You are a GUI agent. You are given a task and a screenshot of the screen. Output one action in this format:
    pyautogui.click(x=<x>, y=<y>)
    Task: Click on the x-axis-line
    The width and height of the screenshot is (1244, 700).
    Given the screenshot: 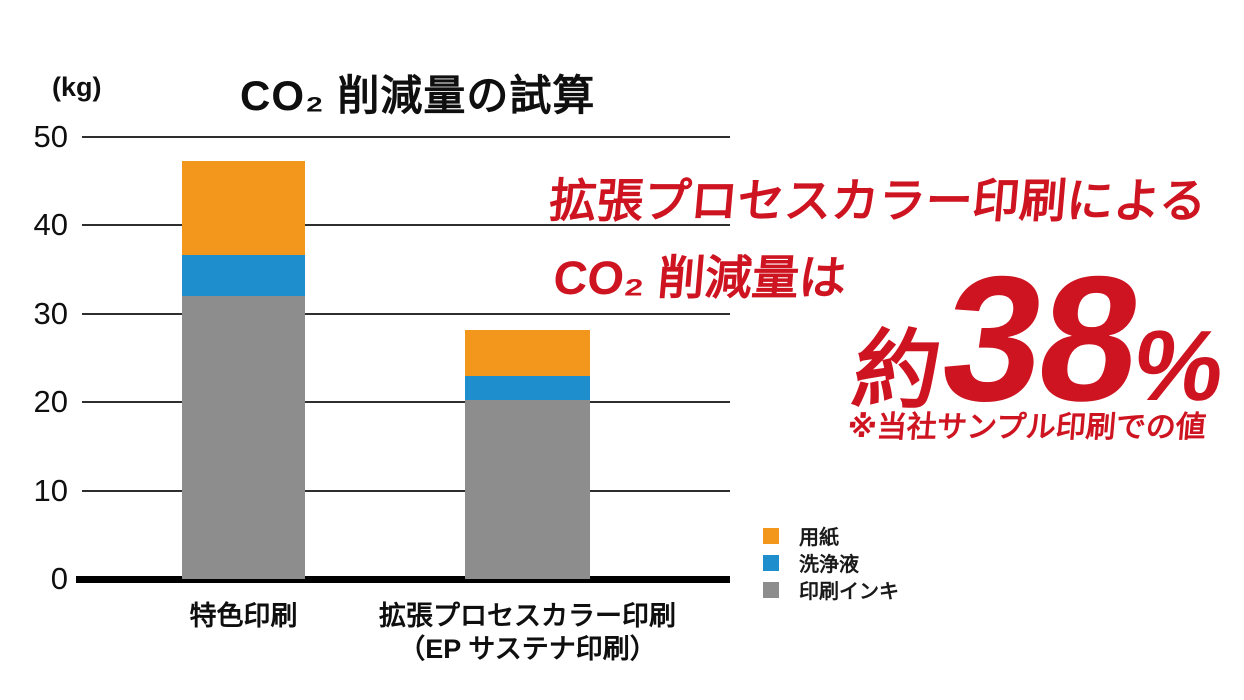 What is the action you would take?
    pyautogui.click(x=403, y=579)
    